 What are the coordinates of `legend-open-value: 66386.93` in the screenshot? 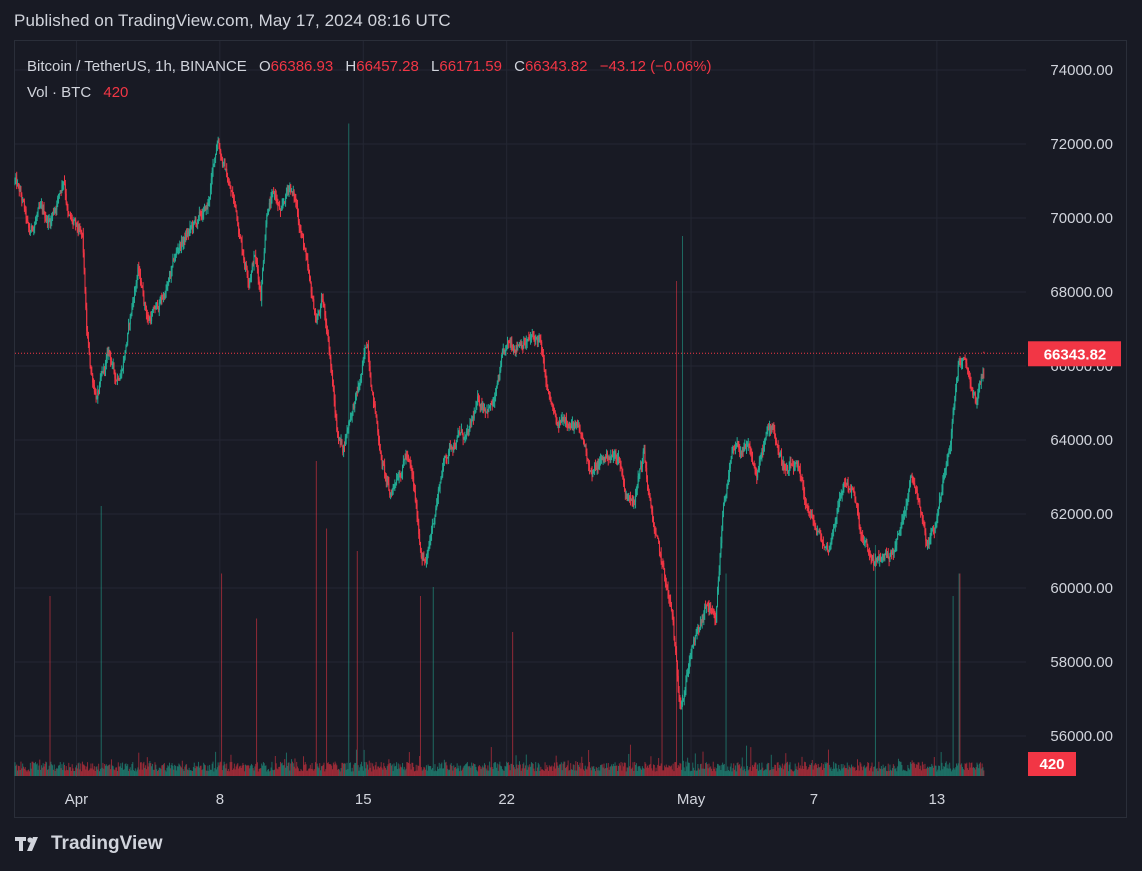 It's located at (302, 66).